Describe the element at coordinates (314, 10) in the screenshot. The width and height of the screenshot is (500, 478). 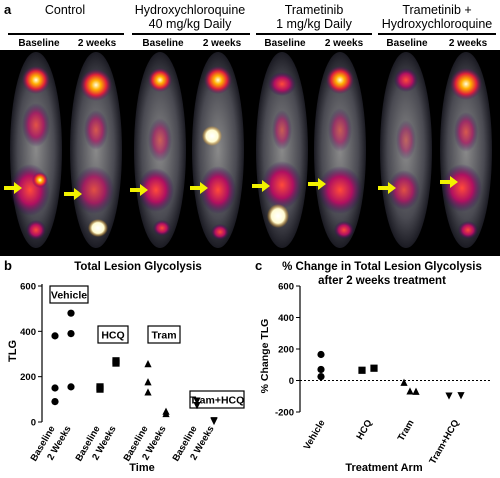
I see `group-title-line: Trametinib` at that location.